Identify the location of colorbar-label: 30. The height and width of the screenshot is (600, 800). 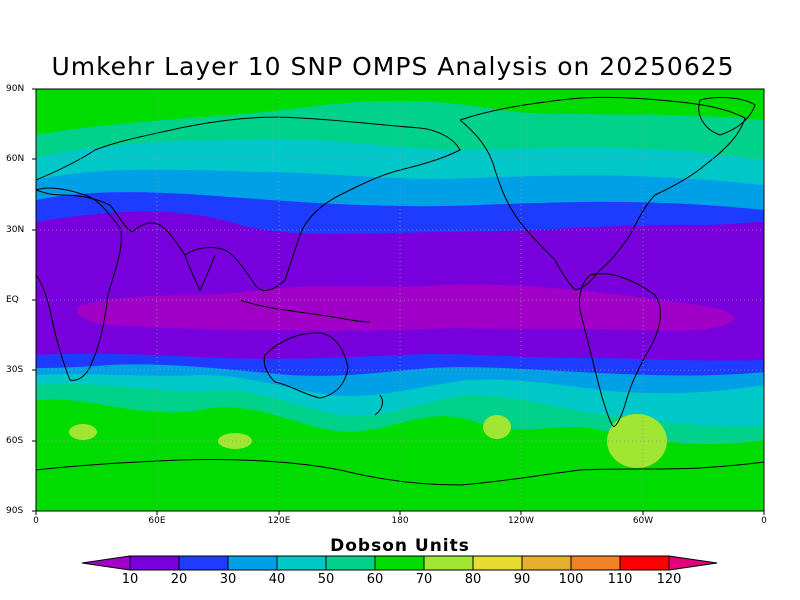
(228, 579).